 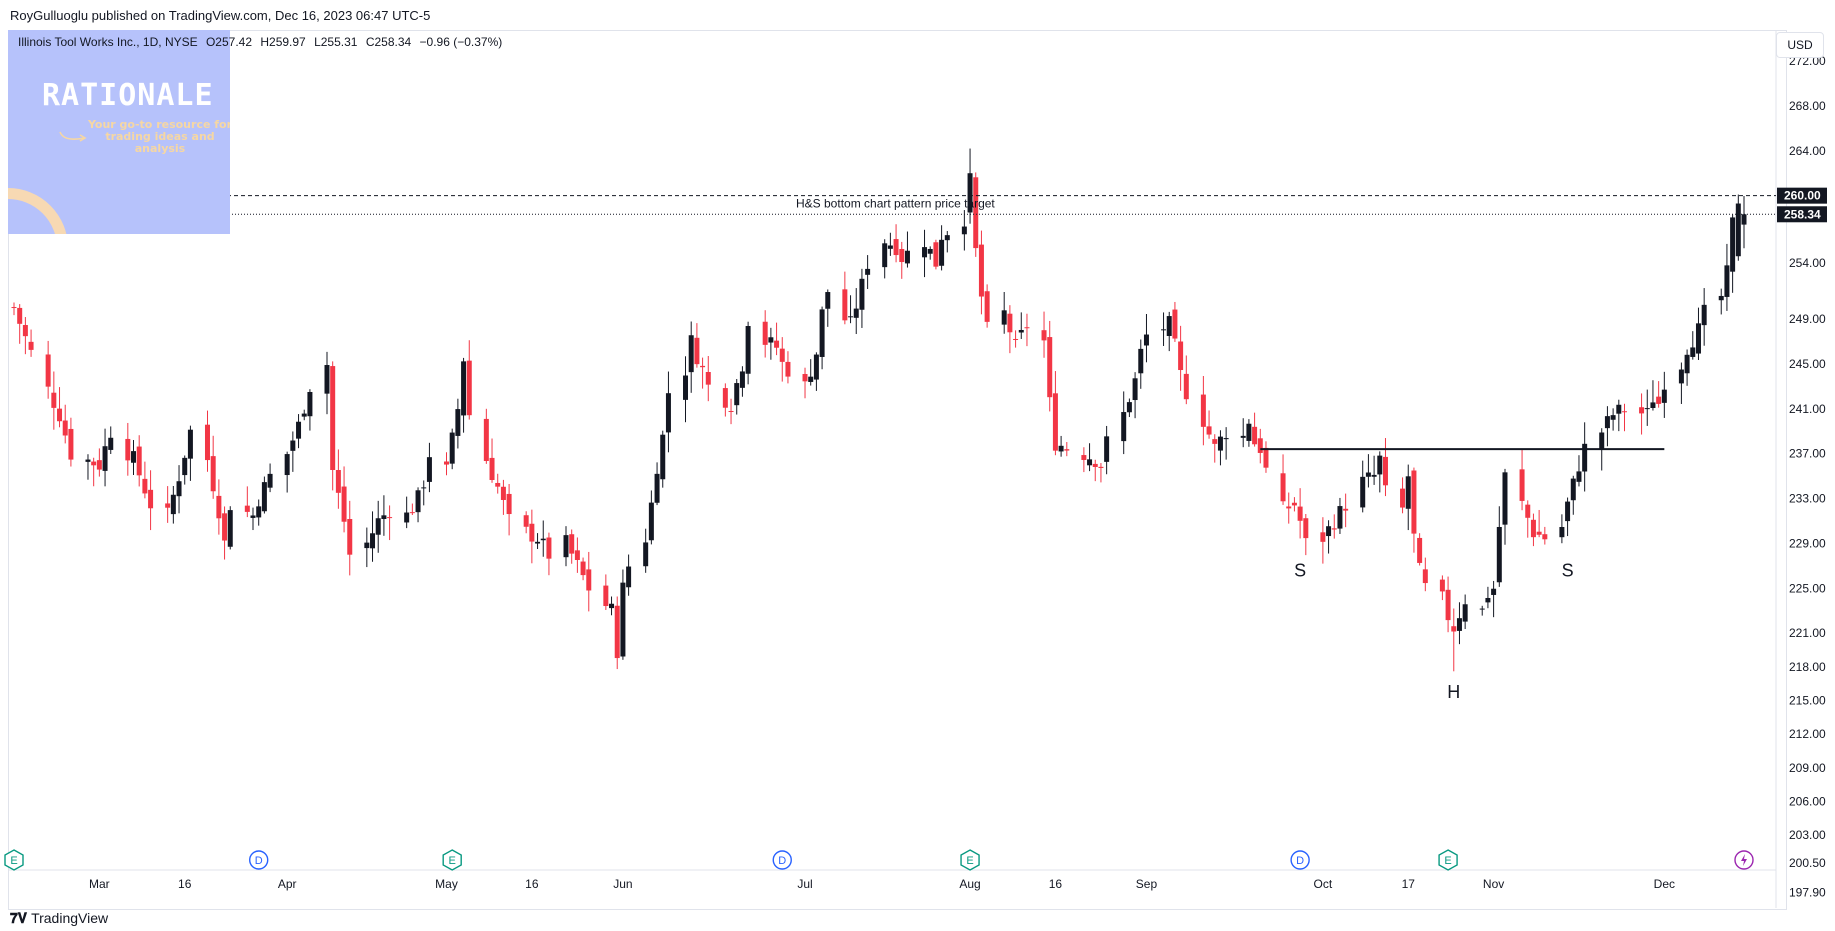 What do you see at coordinates (1807, 863) in the screenshot?
I see `y-tick-label: 200.50` at bounding box center [1807, 863].